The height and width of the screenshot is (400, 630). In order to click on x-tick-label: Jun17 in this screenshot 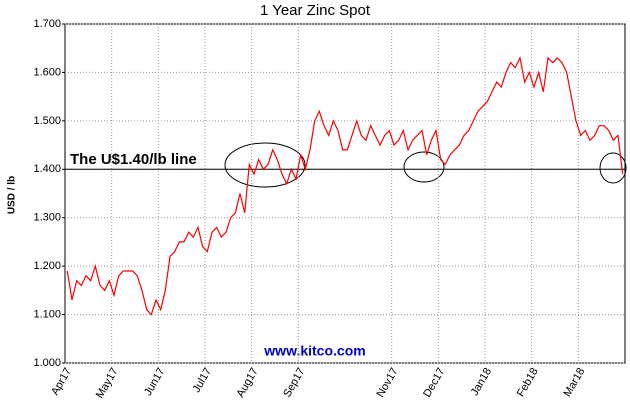, I will do `click(154, 382)`.